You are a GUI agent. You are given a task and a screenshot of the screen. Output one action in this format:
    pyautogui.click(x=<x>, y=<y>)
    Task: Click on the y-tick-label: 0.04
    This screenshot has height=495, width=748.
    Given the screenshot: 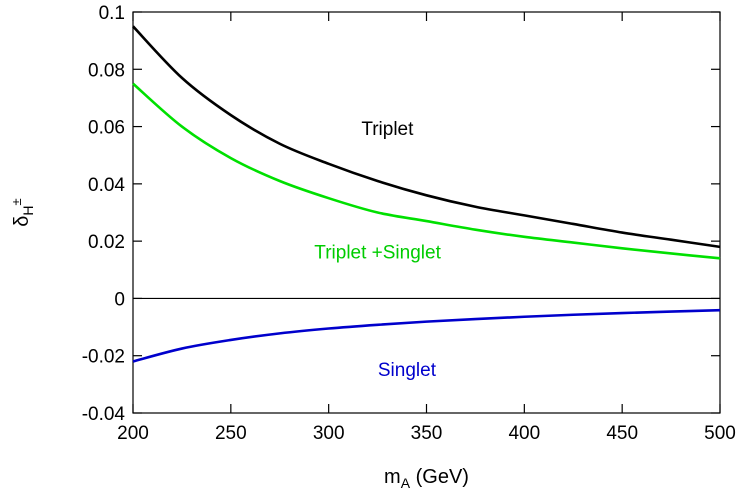 What is the action you would take?
    pyautogui.click(x=106, y=185)
    